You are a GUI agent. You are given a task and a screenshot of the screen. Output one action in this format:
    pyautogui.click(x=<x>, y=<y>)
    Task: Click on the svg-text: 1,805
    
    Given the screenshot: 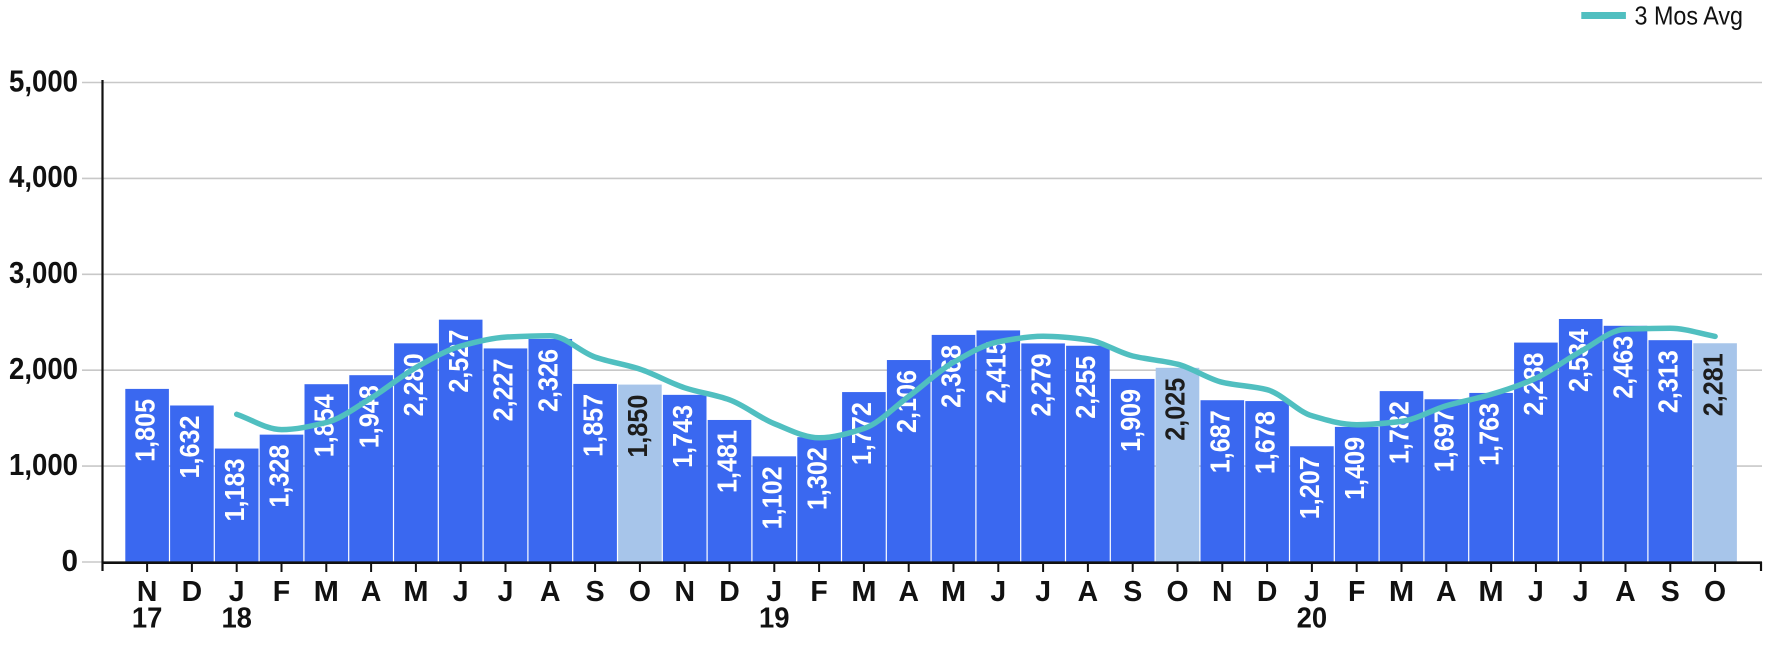 What is the action you would take?
    pyautogui.click(x=144, y=430)
    